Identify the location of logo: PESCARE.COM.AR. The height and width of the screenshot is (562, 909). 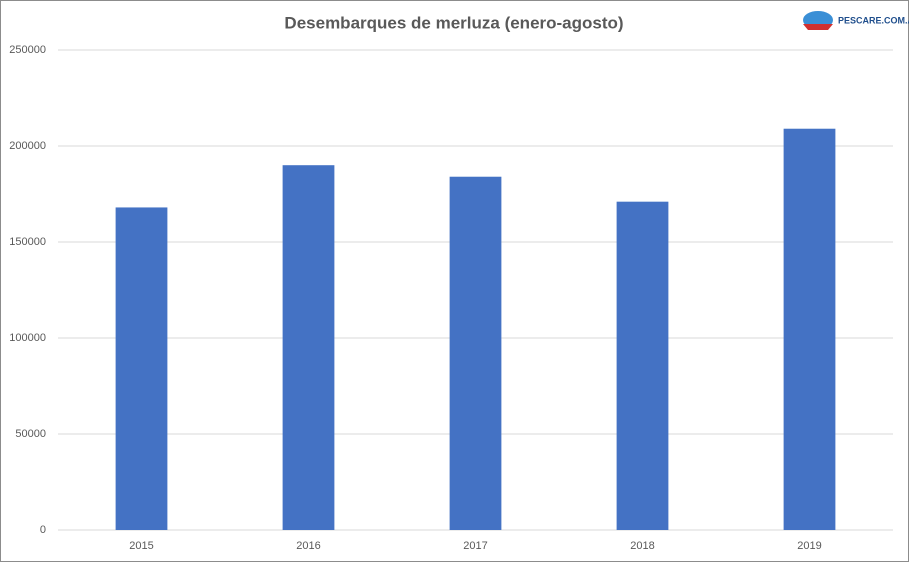
(856, 20).